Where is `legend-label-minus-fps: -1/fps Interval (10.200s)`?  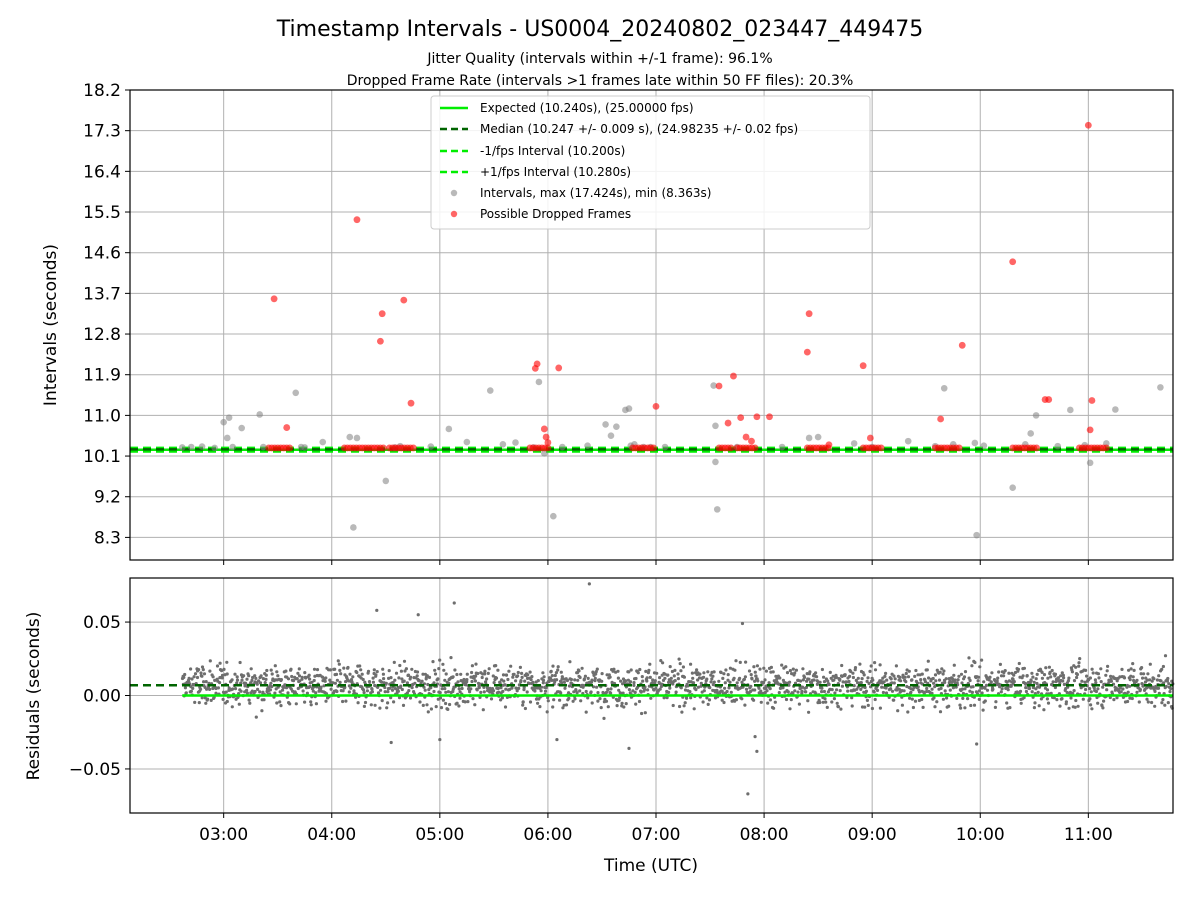
legend-label-minus-fps: -1/fps Interval (10.200s) is located at coordinates (552, 151).